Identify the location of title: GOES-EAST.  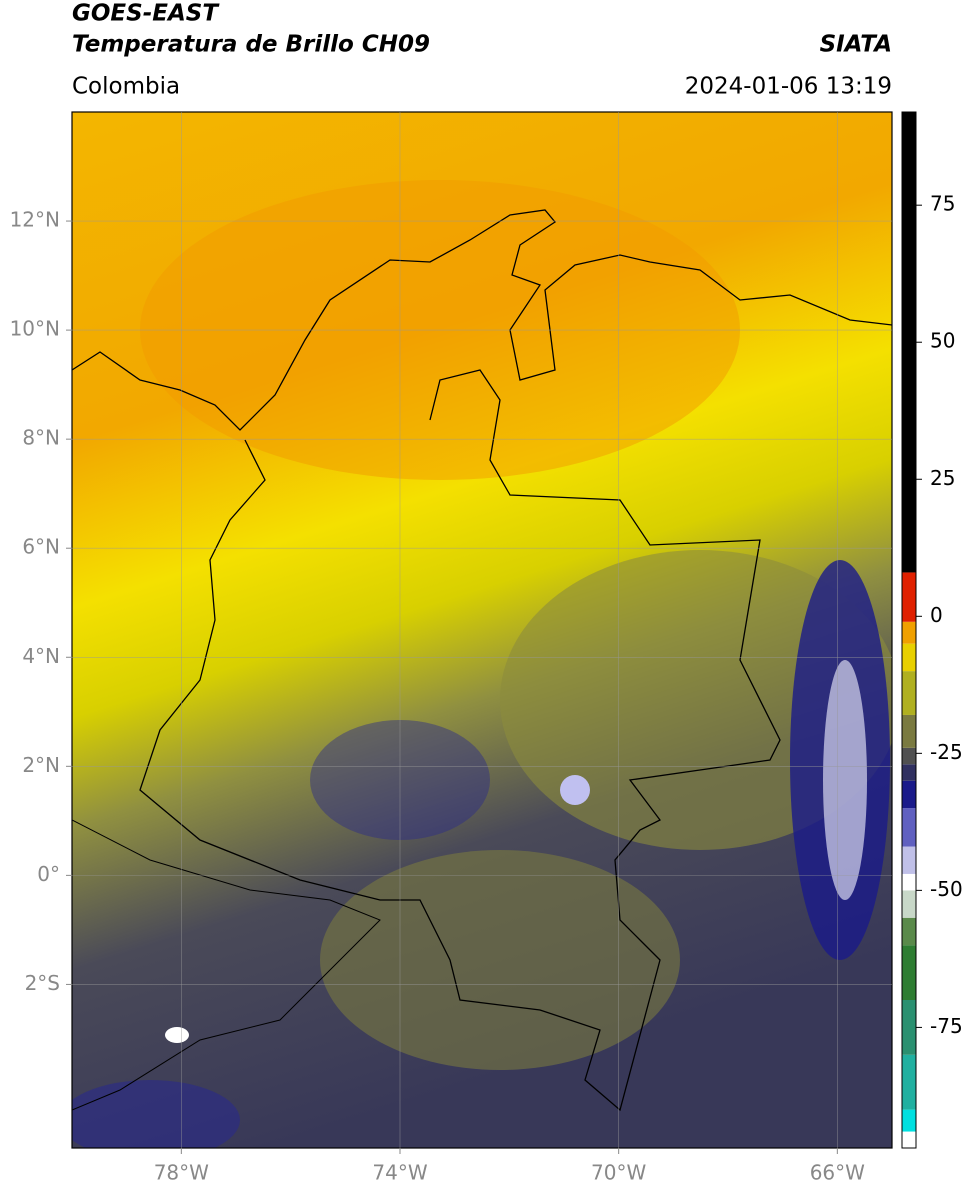
(146, 14).